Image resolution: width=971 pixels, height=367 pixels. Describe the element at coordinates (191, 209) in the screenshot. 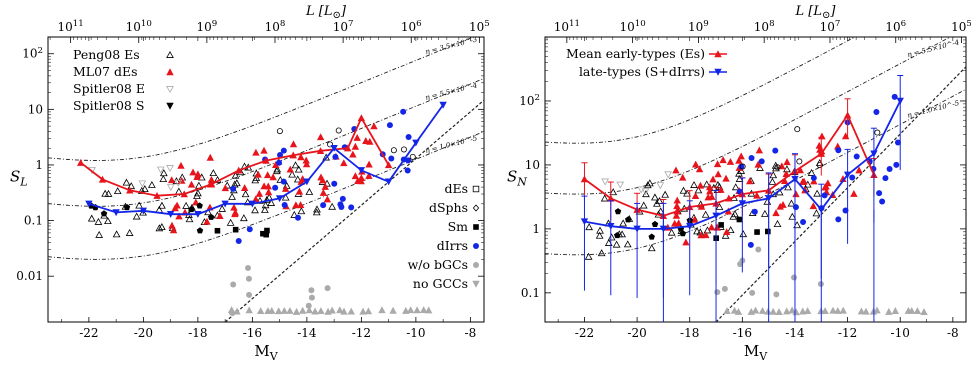

I see `spitler-s-point` at that location.